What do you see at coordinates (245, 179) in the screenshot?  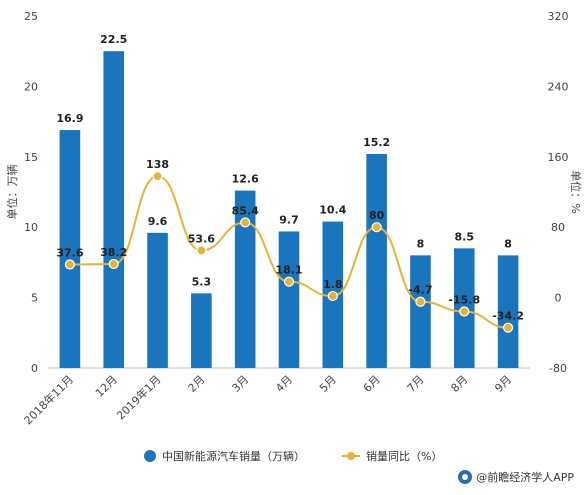 I see `bar-value-label: 12.6` at bounding box center [245, 179].